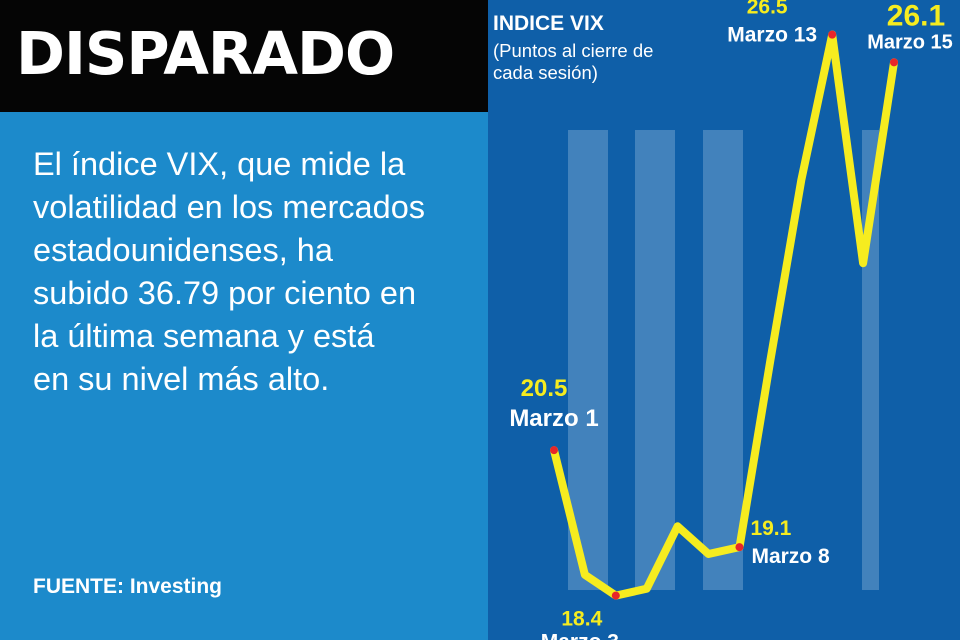 The width and height of the screenshot is (960, 640). I want to click on chart-subtitle: (Puntos al cierre de cada sesión), so click(573, 61).